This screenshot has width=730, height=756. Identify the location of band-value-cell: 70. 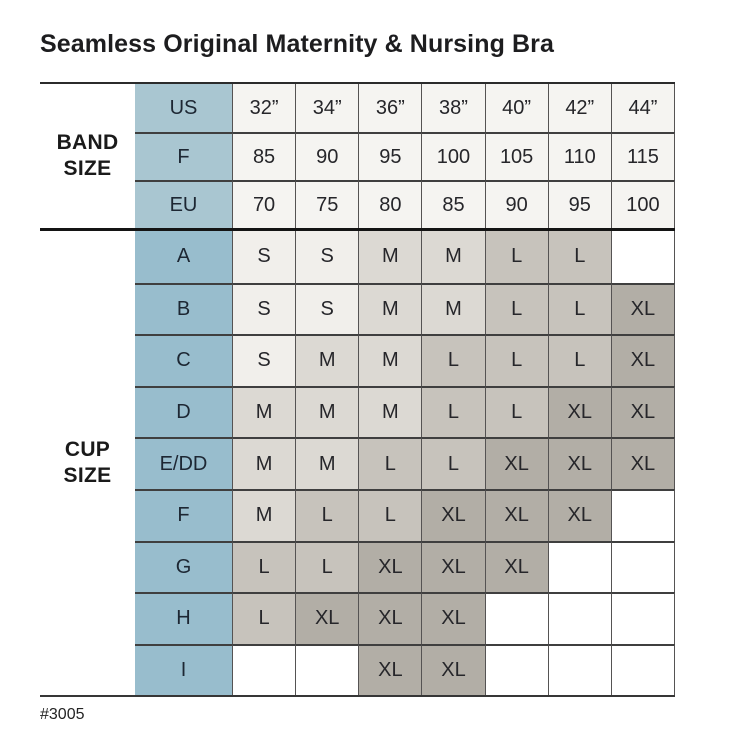
(265, 204).